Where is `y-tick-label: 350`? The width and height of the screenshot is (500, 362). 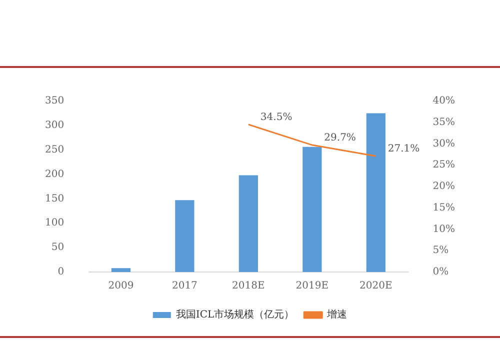 y-tick-label: 350 is located at coordinates (54, 101).